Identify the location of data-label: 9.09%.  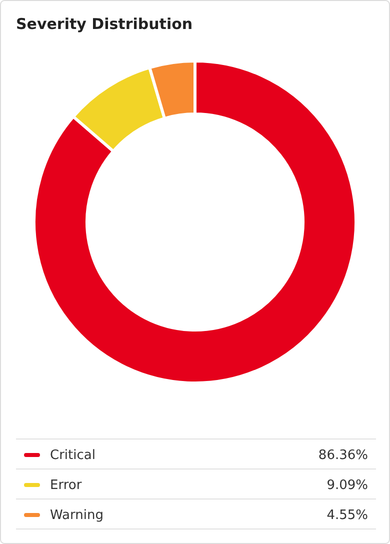
(347, 485).